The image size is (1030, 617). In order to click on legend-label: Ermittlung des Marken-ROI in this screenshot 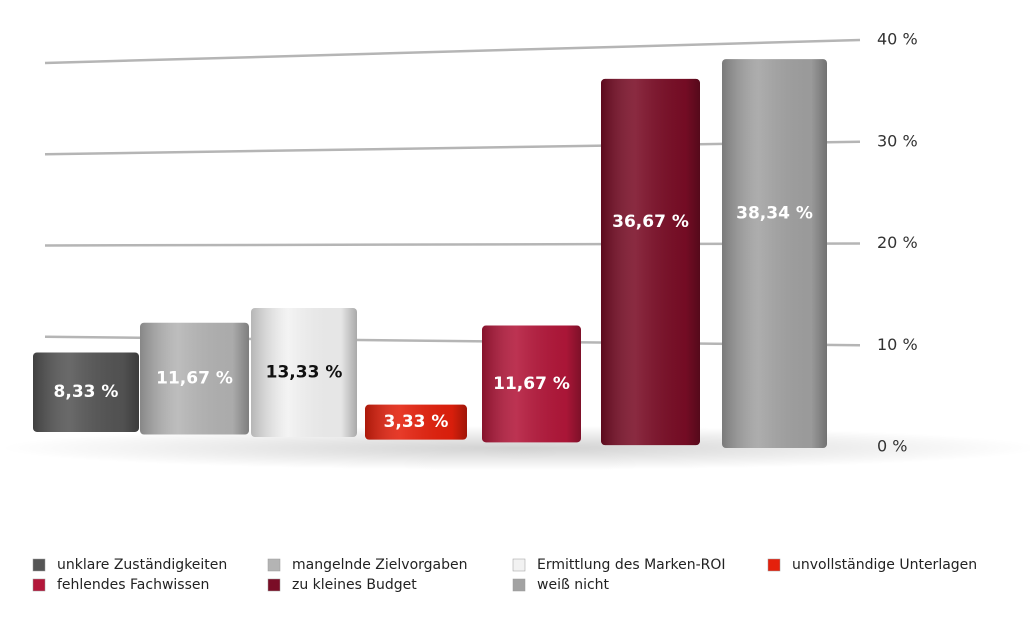, I will do `click(631, 565)`.